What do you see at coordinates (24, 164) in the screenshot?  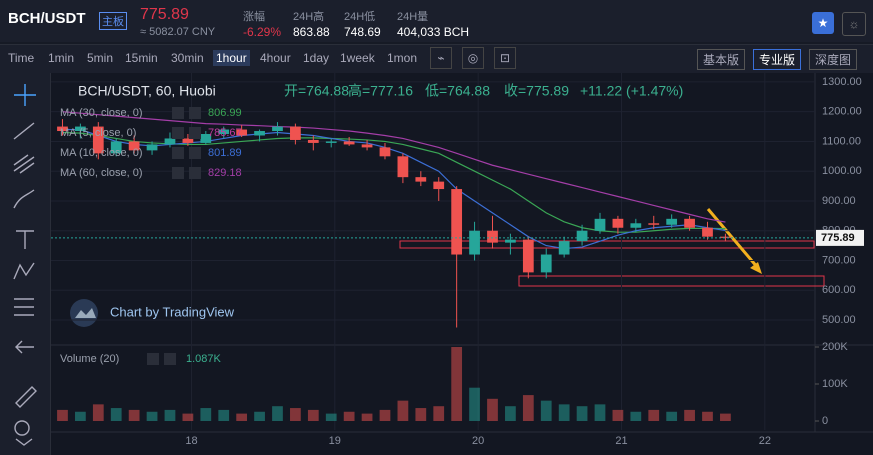 I see `fib-tool` at bounding box center [24, 164].